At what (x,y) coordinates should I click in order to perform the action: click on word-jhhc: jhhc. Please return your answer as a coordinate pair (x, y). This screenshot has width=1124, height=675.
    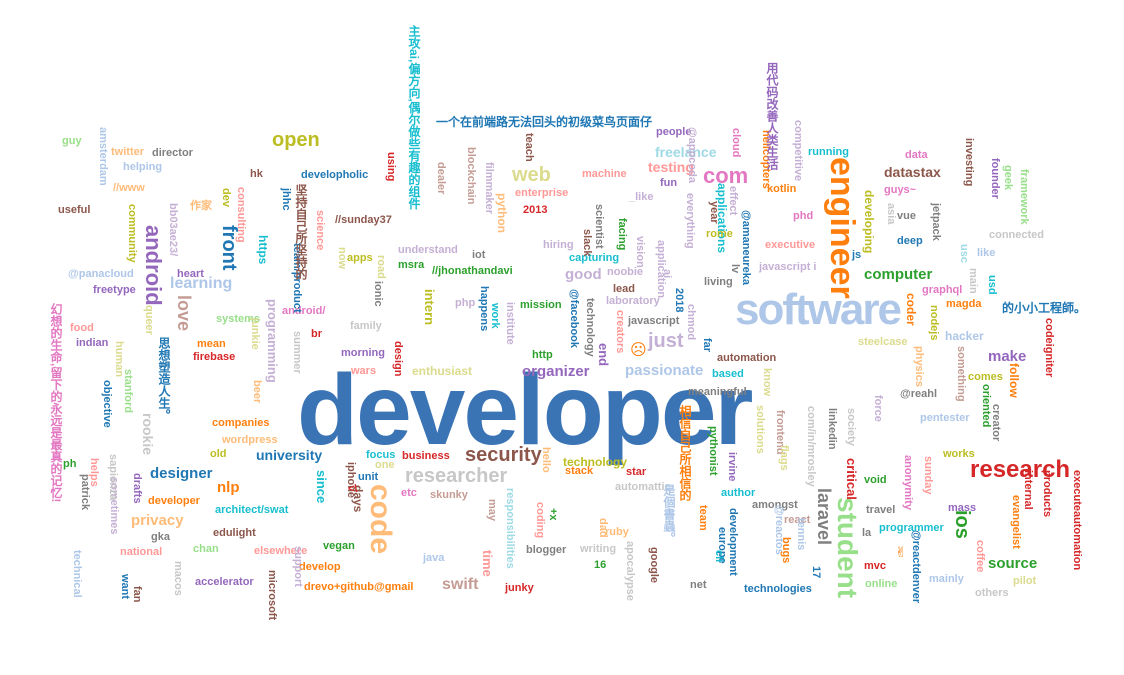
    Looking at the image, I should click on (286, 199).